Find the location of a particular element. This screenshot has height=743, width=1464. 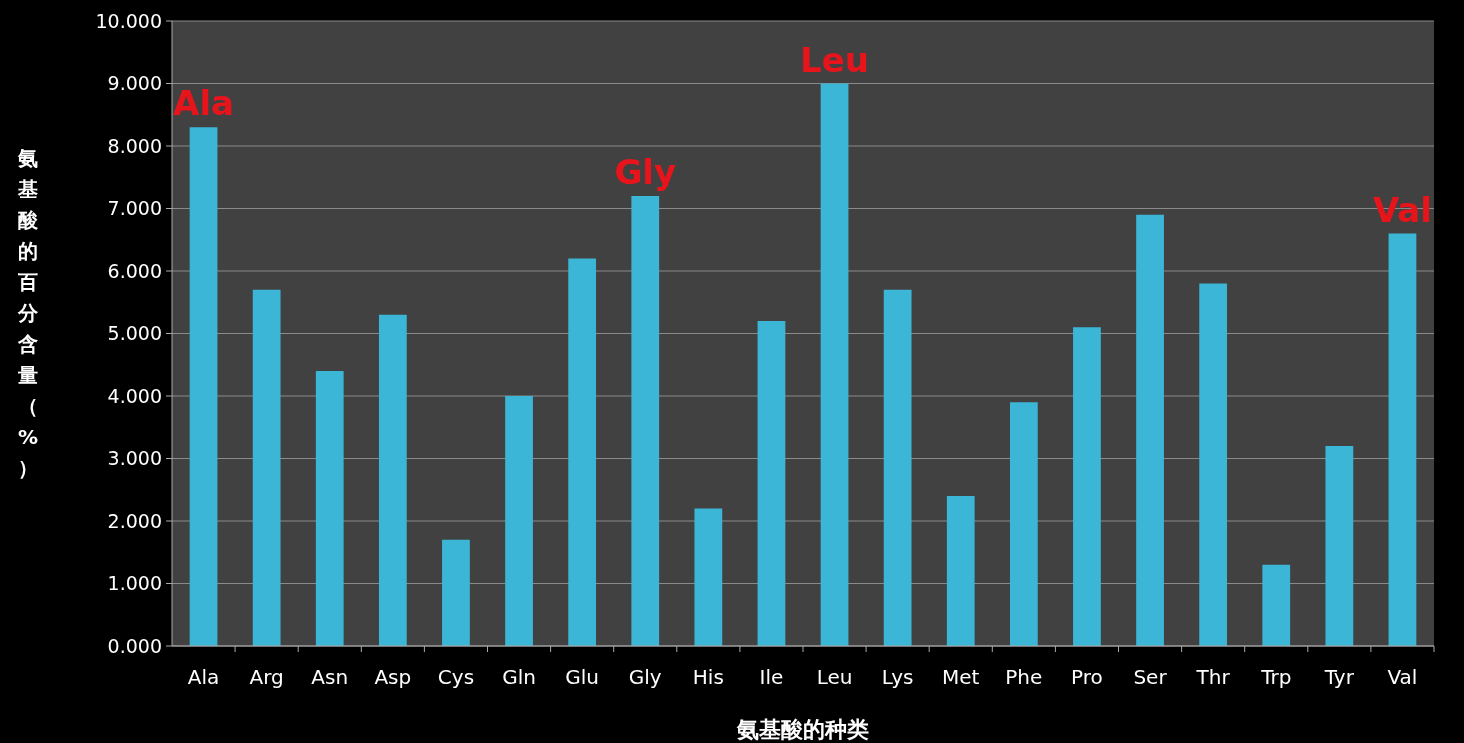

x-tick-label: Ala is located at coordinates (203, 677).